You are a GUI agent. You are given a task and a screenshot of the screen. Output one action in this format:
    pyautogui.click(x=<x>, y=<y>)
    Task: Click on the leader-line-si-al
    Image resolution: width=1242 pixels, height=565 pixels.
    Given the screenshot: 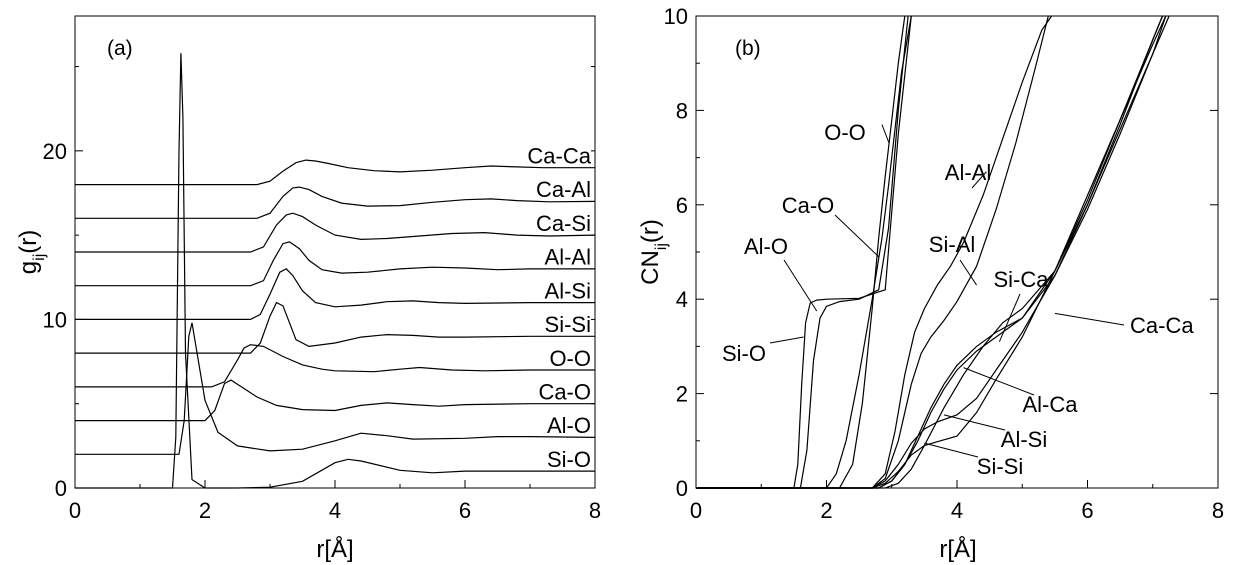 What is the action you would take?
    pyautogui.click(x=968, y=272)
    